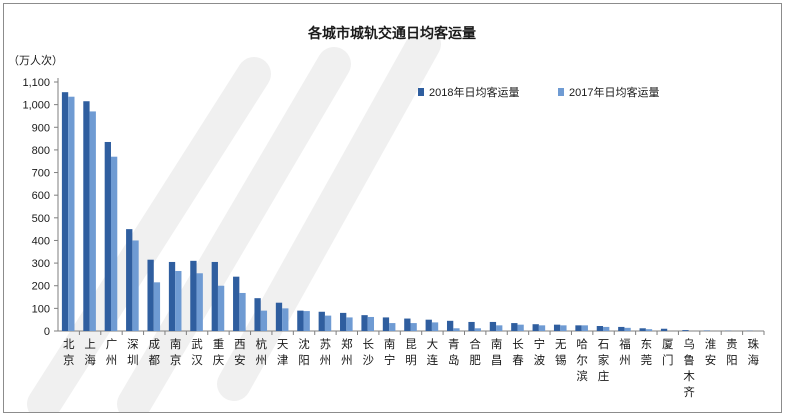  I want to click on legend-label: 2017年日均客运量, so click(614, 92).